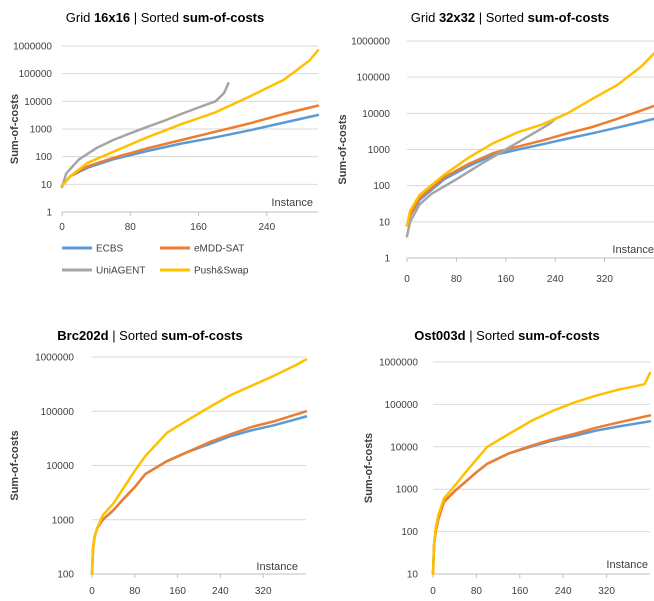 The image size is (654, 601). I want to click on legend: ECBS eMDD-SAT UniAGENT Push&Swap, so click(155, 260).